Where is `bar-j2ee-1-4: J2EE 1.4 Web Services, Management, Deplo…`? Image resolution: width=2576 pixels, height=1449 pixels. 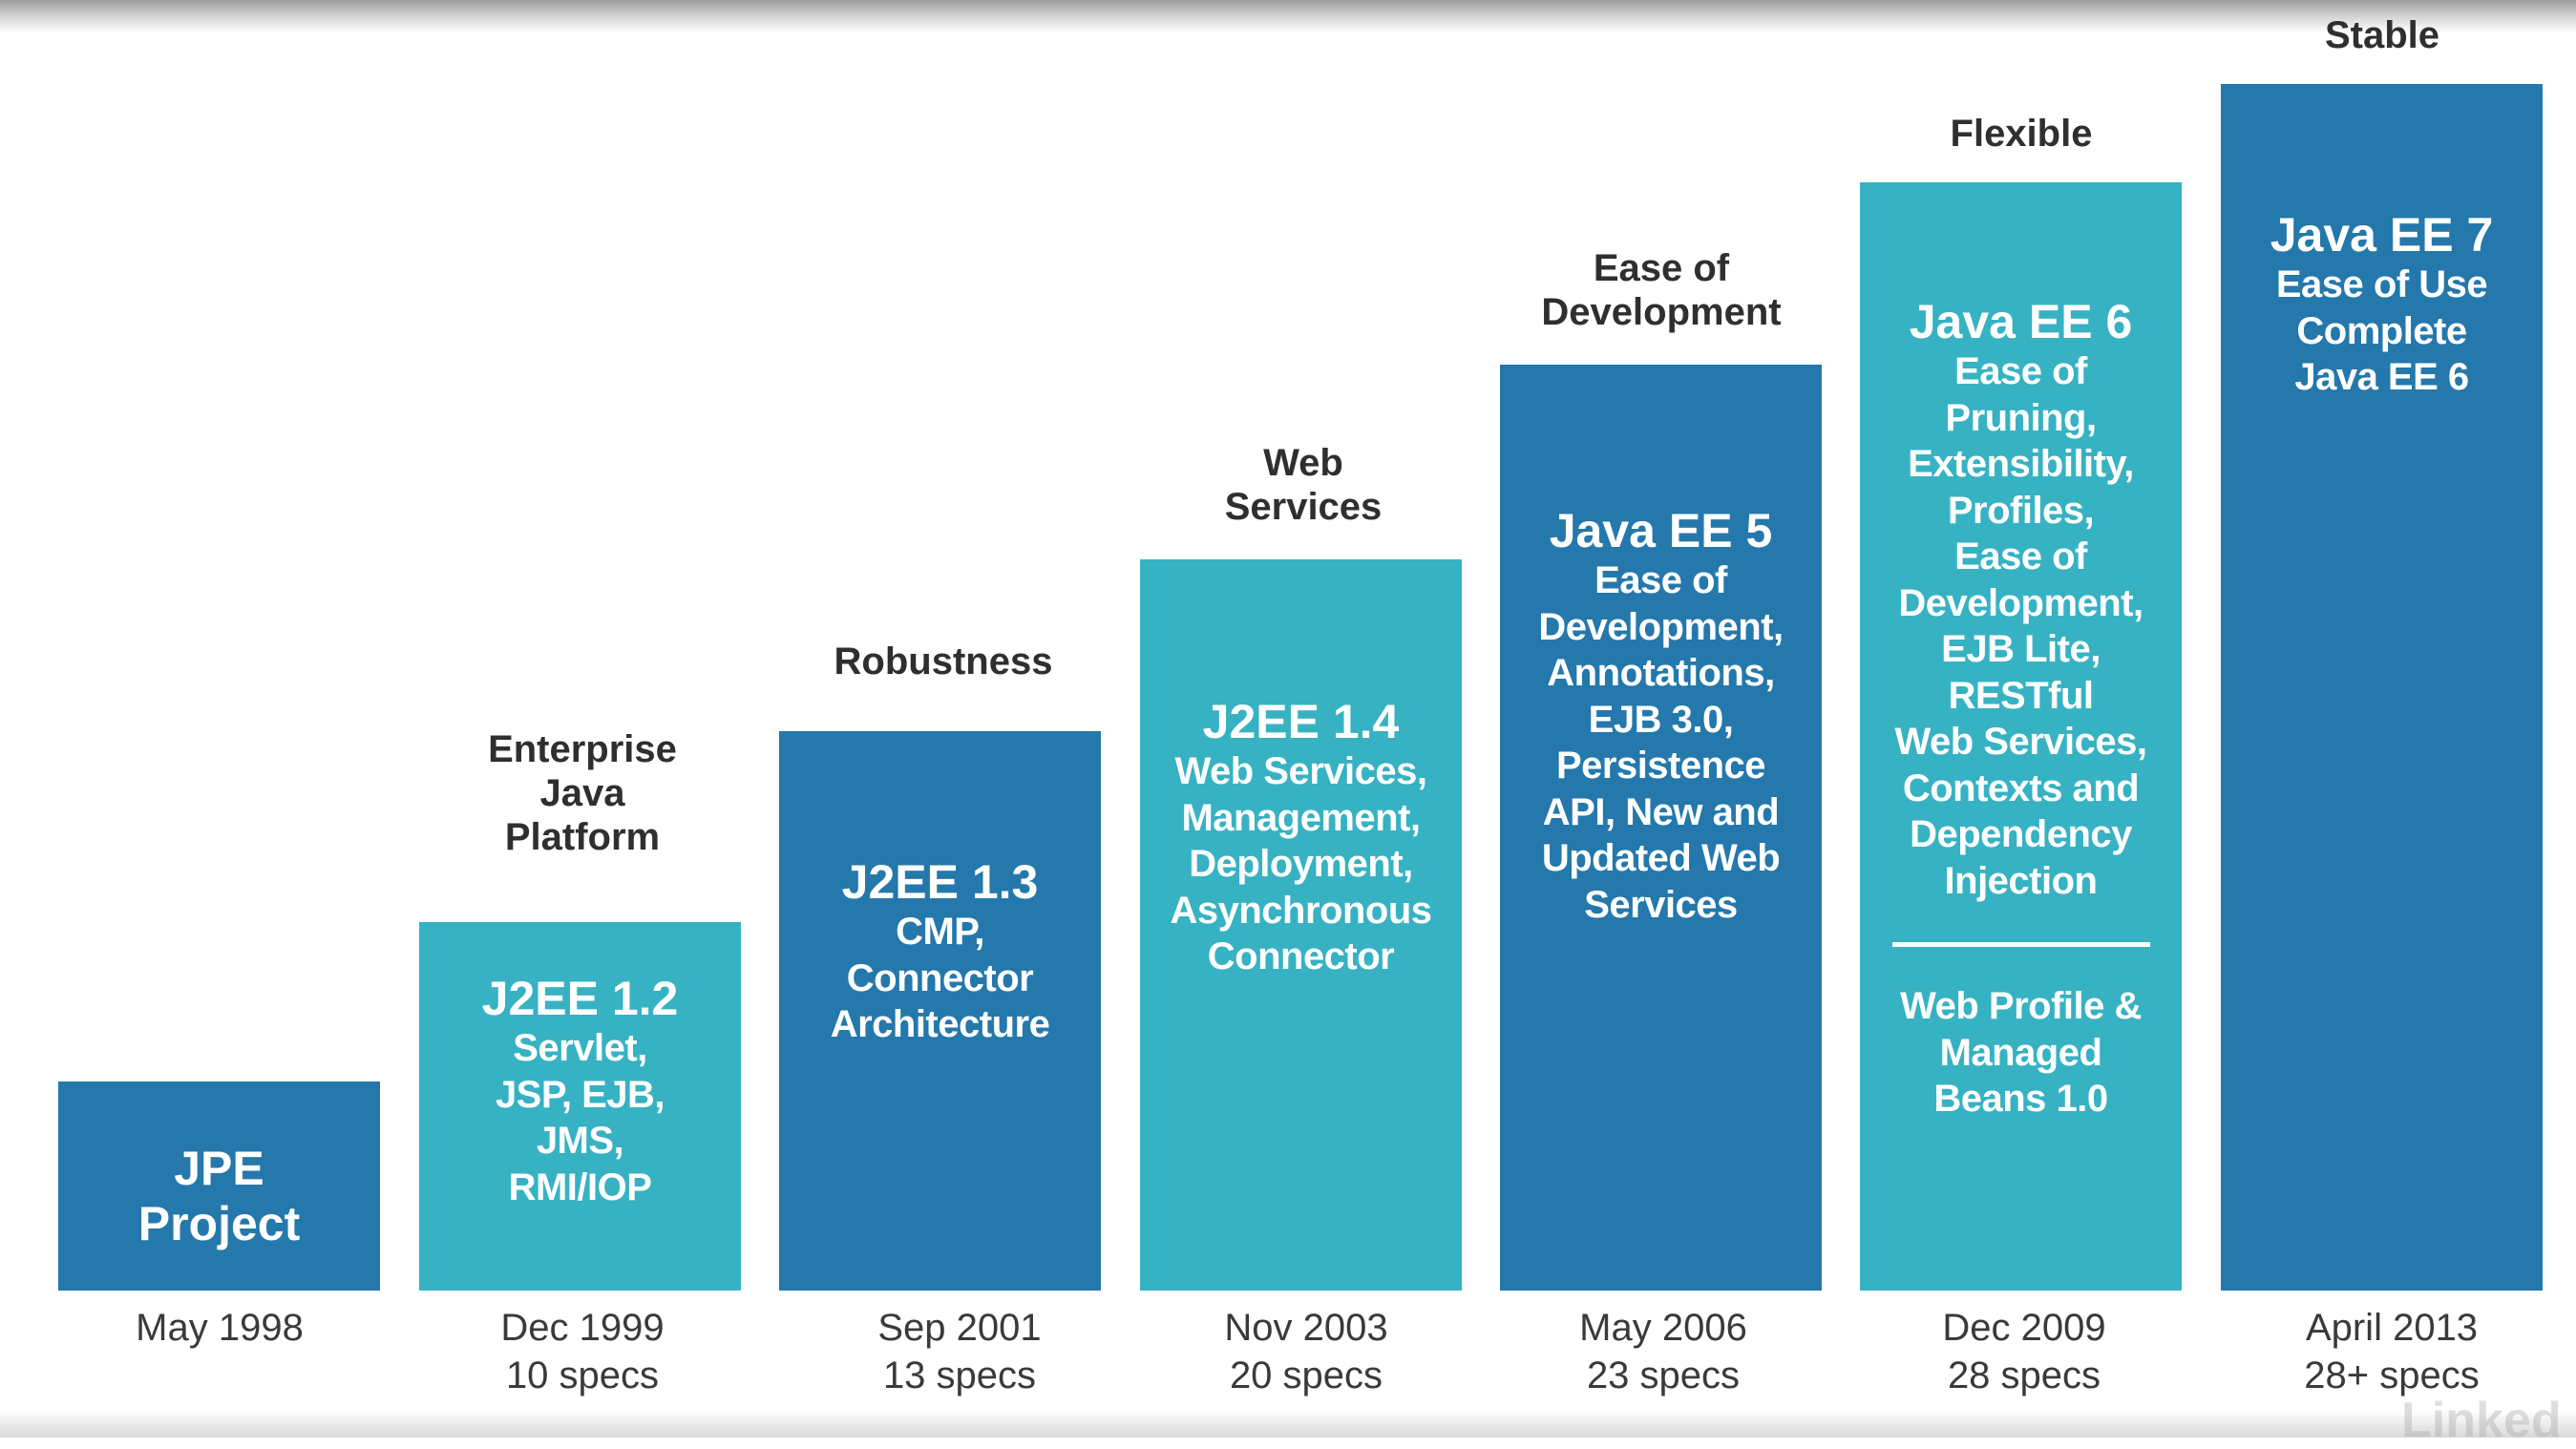 bar-j2ee-1-4: J2EE 1.4 Web Services, Management, Deplo… is located at coordinates (1301, 925).